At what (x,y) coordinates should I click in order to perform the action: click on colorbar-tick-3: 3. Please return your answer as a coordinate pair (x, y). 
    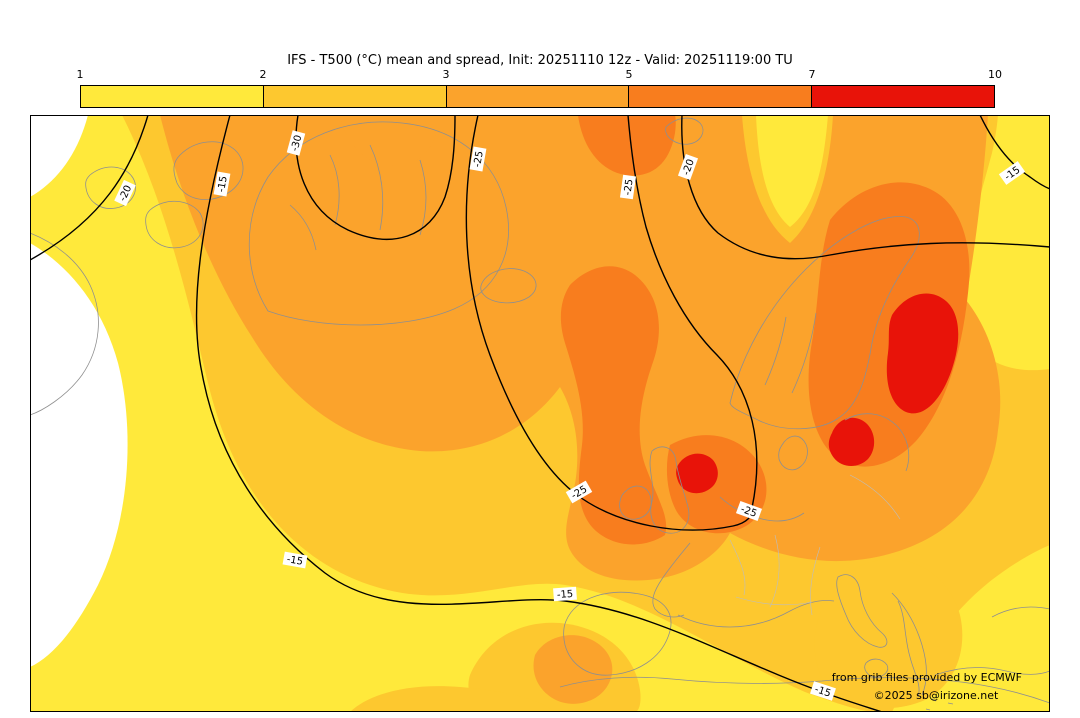
    Looking at the image, I should click on (446, 74).